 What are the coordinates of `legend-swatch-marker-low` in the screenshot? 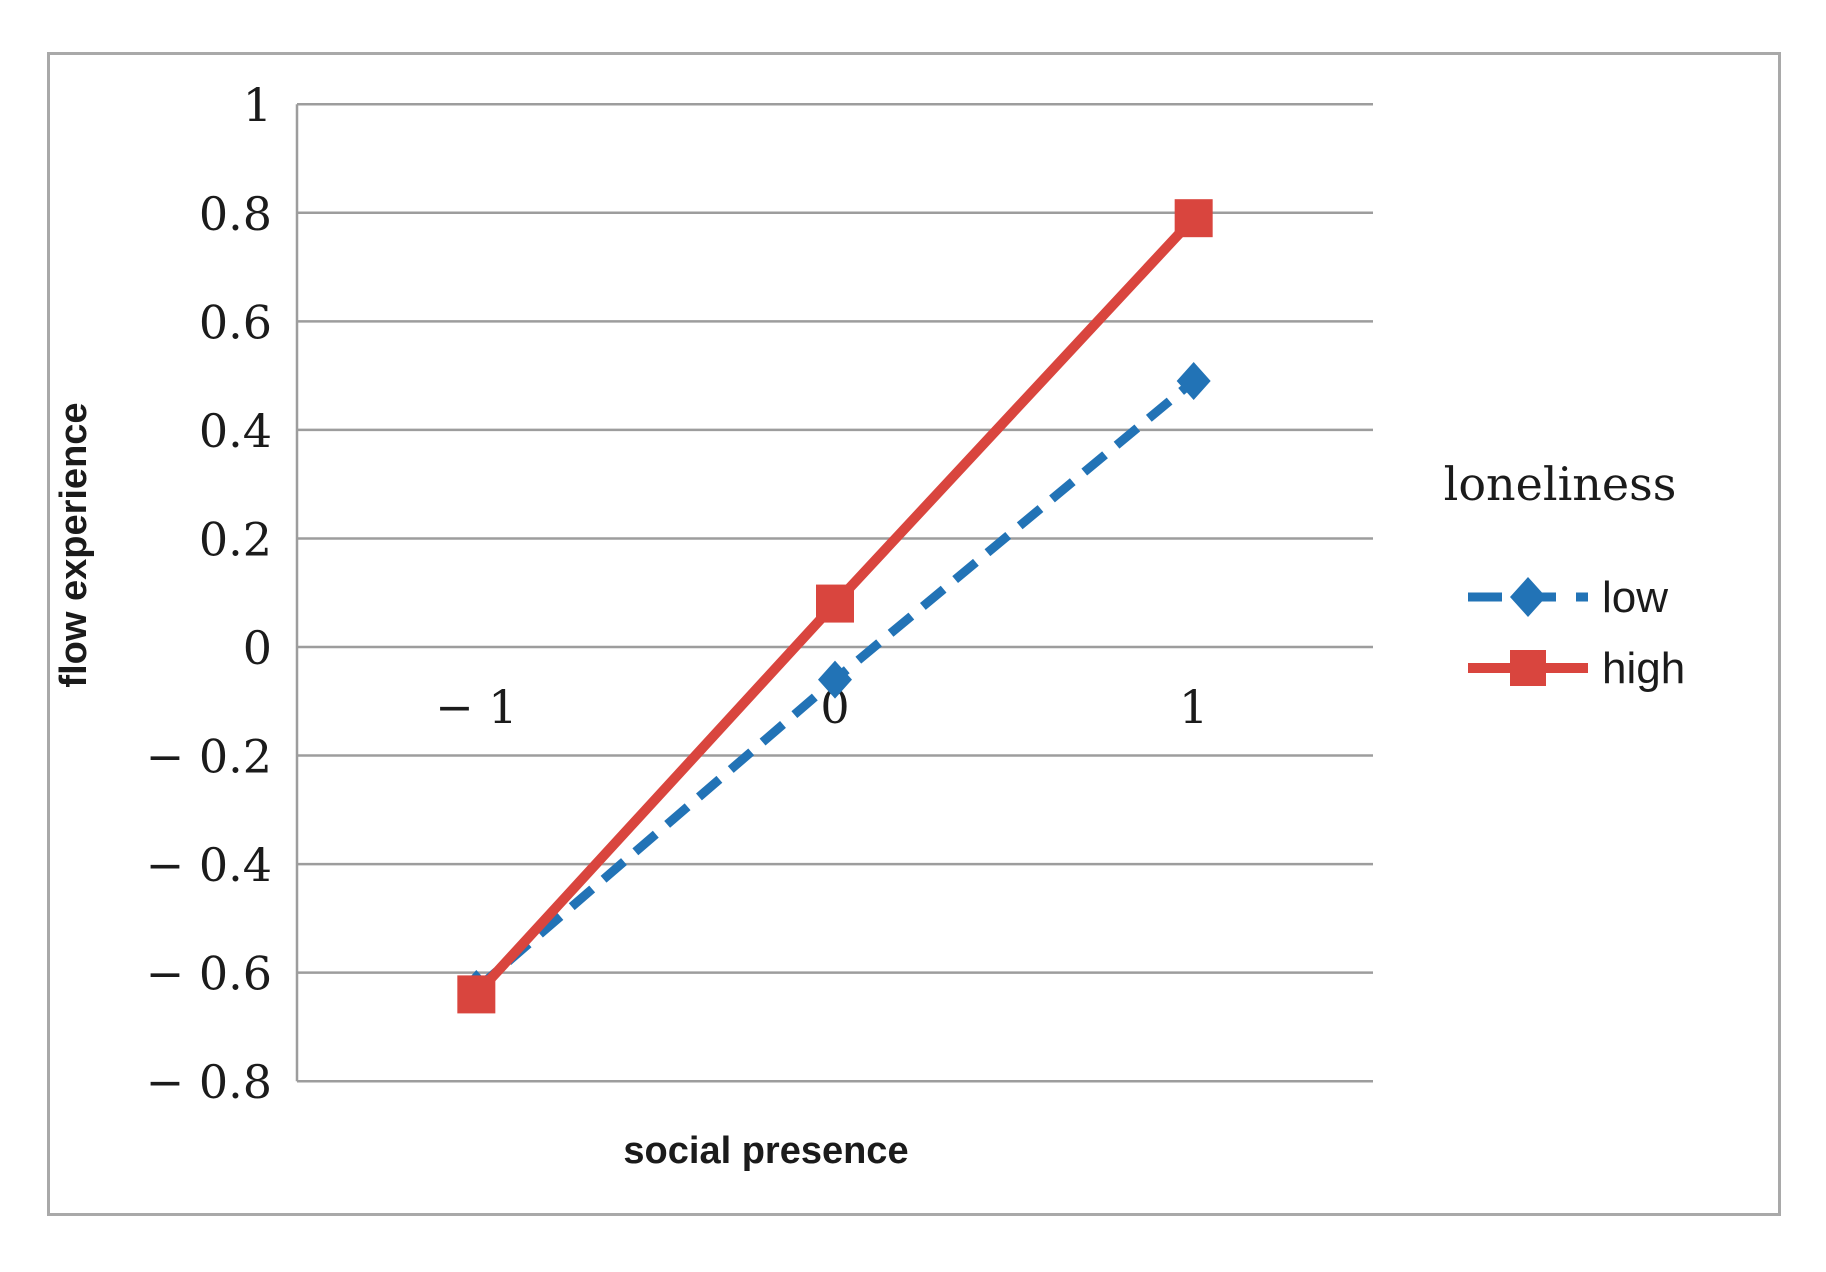 It's located at (1528, 597).